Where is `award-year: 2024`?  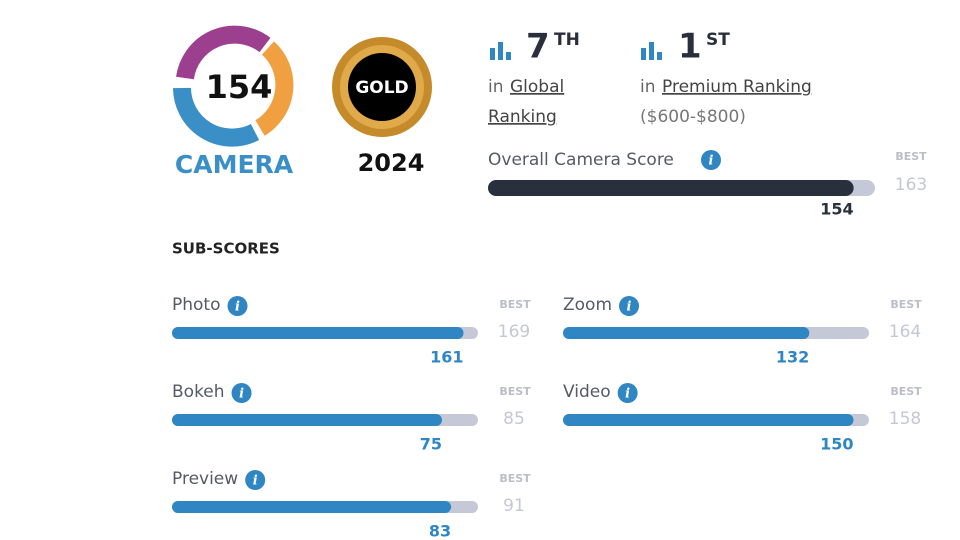 award-year: 2024 is located at coordinates (391, 163).